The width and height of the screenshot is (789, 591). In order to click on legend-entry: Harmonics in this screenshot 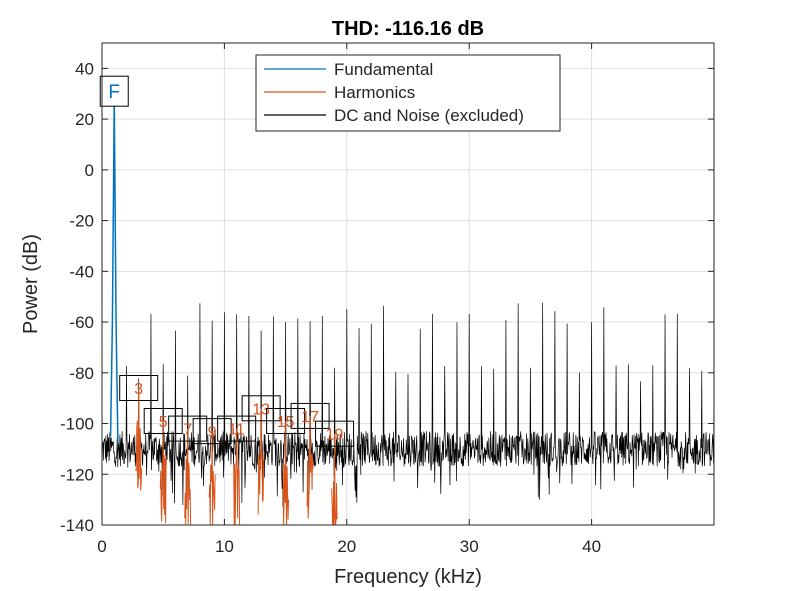, I will do `click(374, 92)`.